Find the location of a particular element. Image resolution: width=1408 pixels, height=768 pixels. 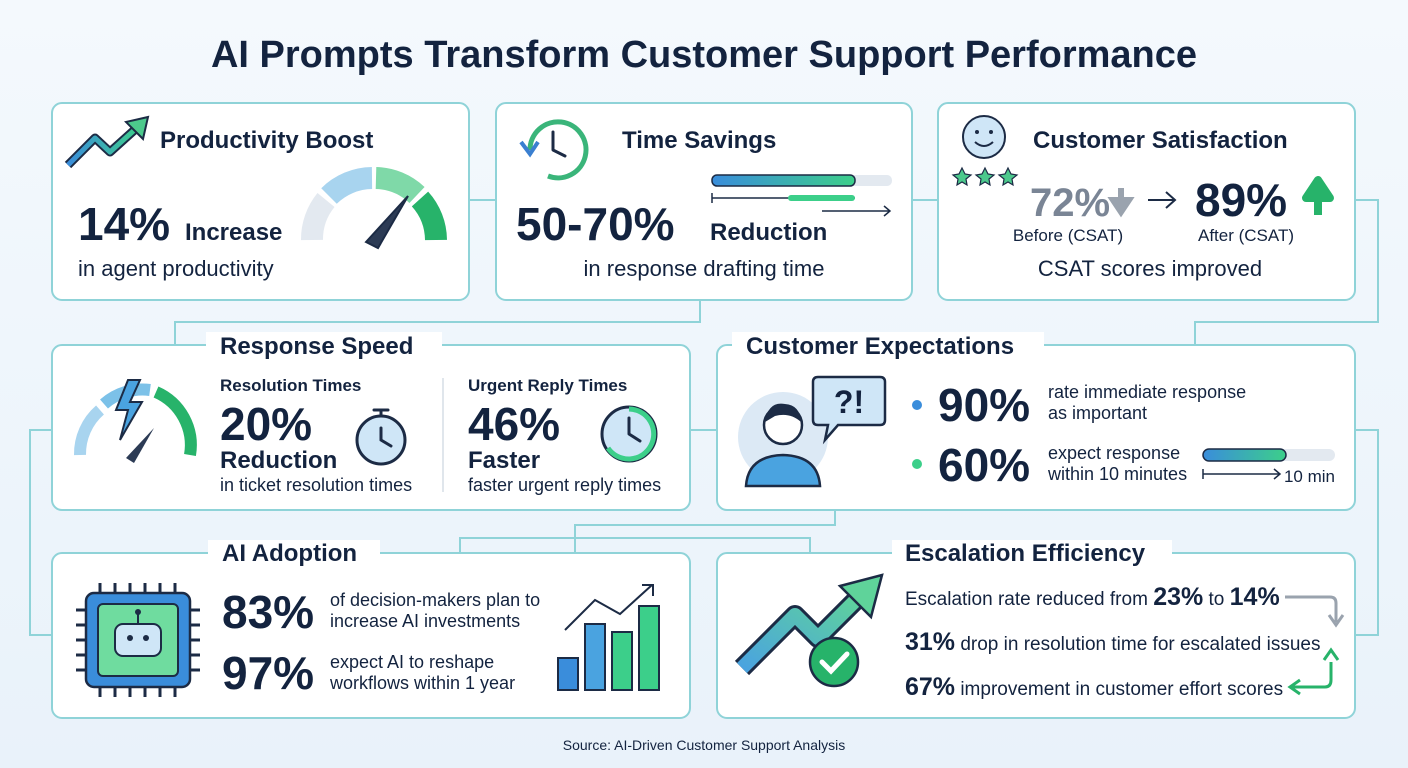

escalation-rate: Escalation rate reduced from 23% to 14% is located at coordinates (1092, 597).